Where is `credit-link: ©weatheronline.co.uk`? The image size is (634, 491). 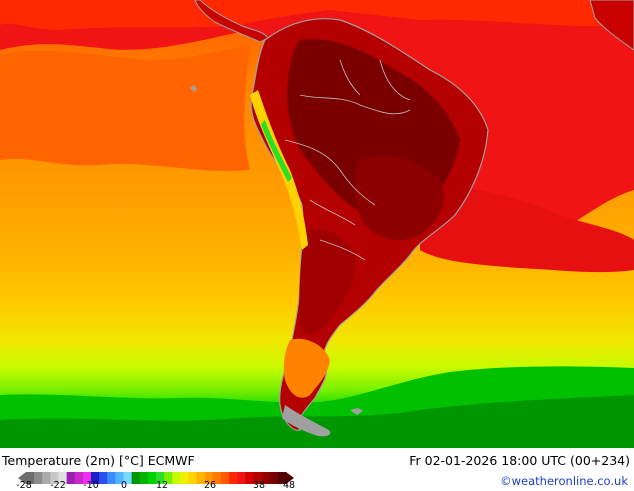 credit-link: ©weatheronline.co.uk is located at coordinates (564, 481).